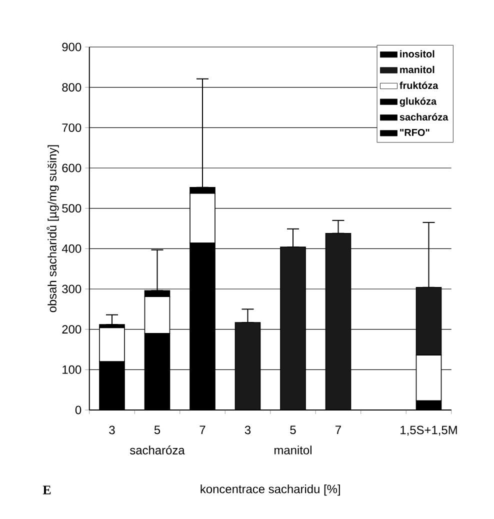 The image size is (494, 519). Describe the element at coordinates (72, 329) in the screenshot. I see `y-tick-label: 200` at that location.